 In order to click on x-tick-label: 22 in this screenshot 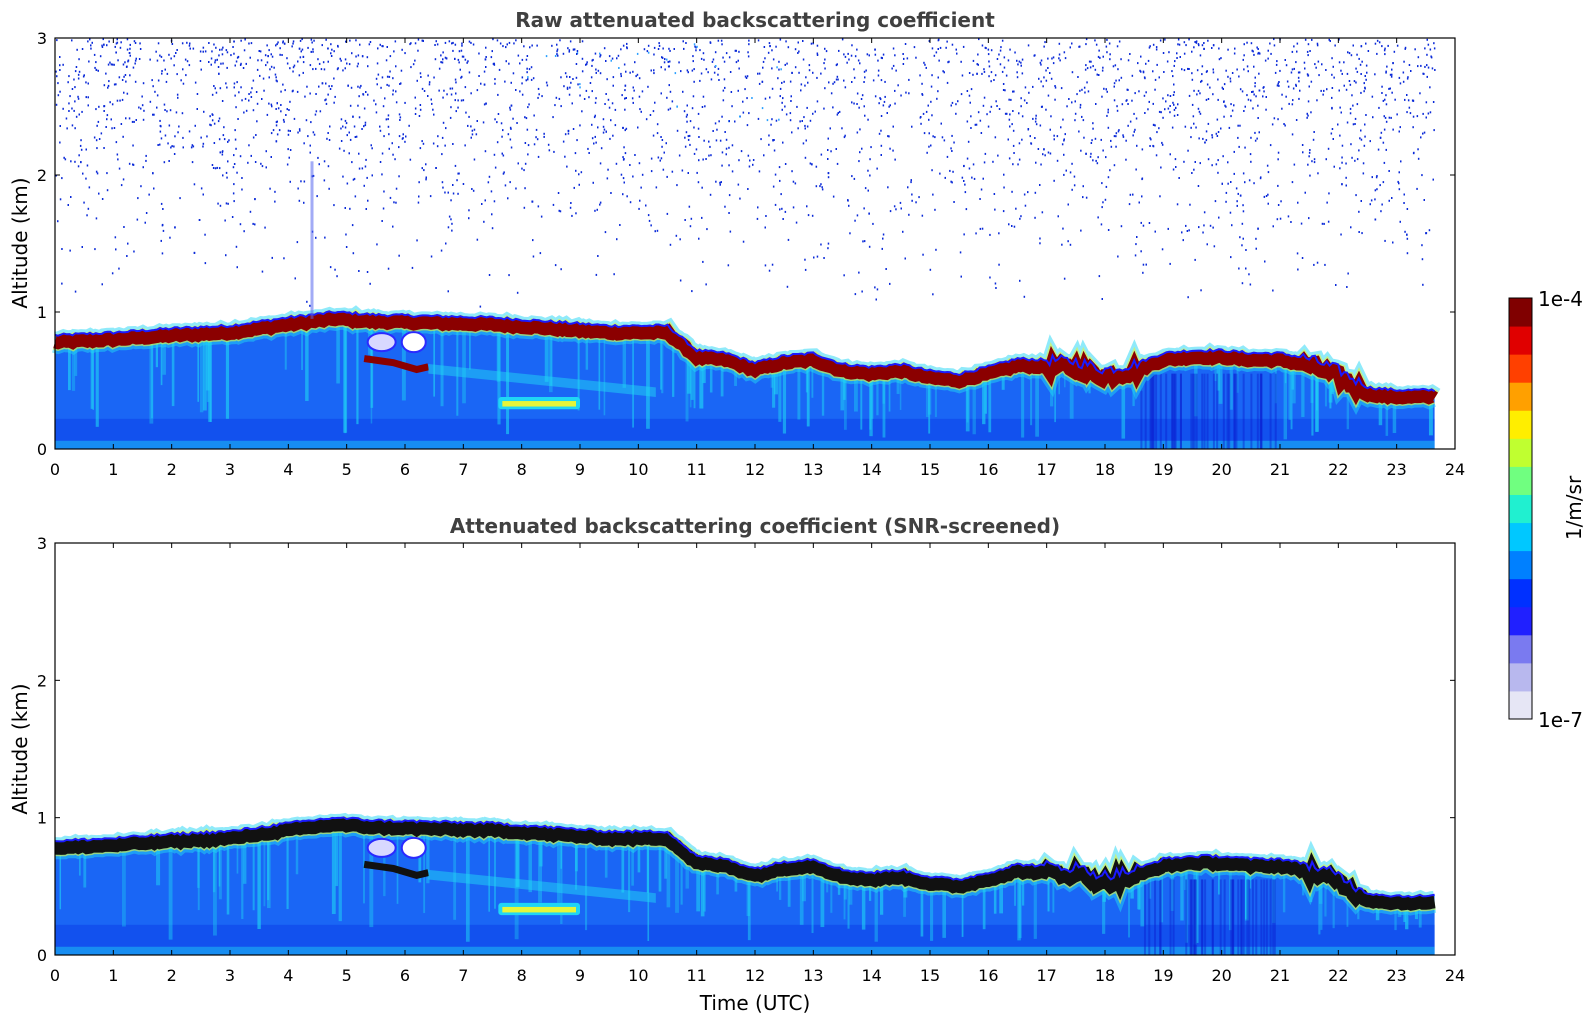, I will do `click(1338, 975)`.